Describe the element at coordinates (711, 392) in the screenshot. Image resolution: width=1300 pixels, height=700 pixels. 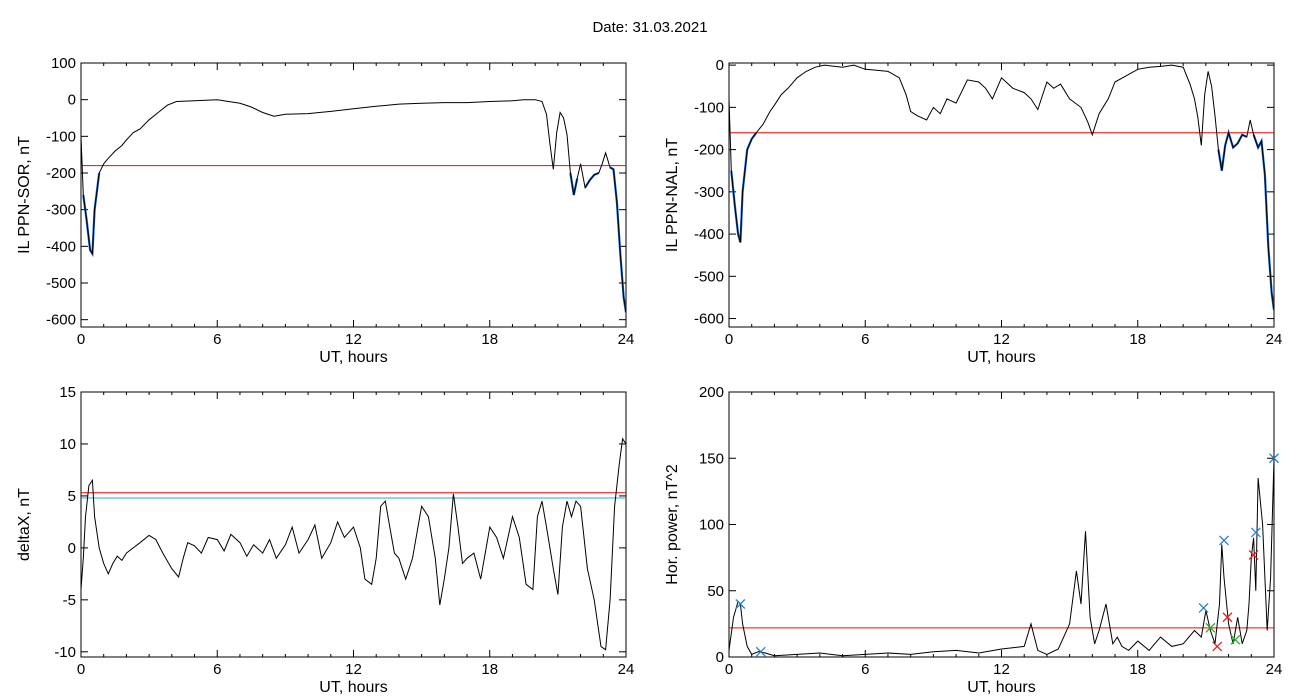
I see `y-tick-label: 200` at that location.